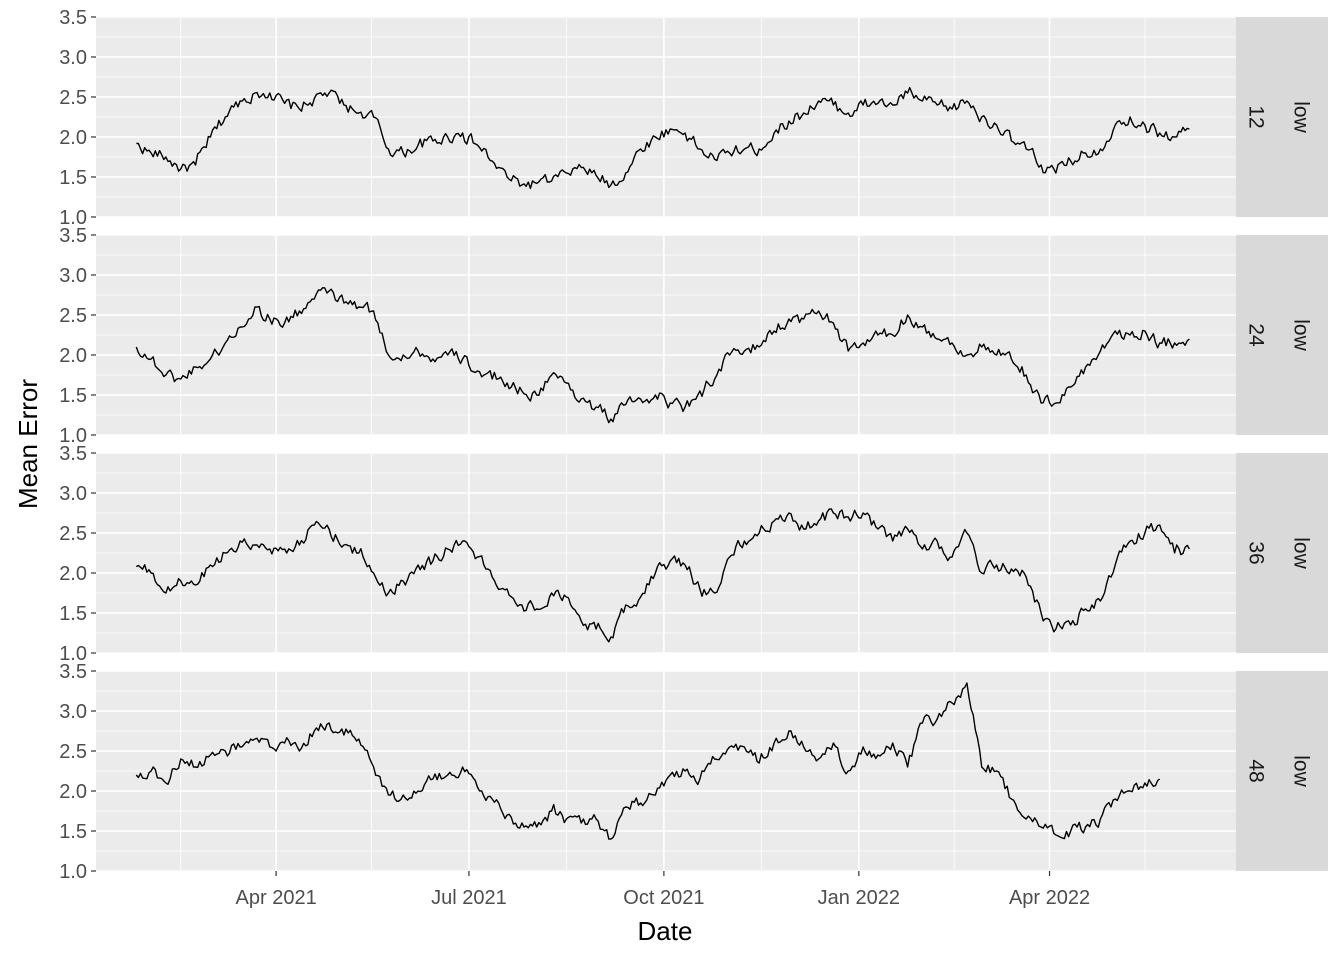 The width and height of the screenshot is (1344, 960). I want to click on x-axis-title: Date, so click(665, 931).